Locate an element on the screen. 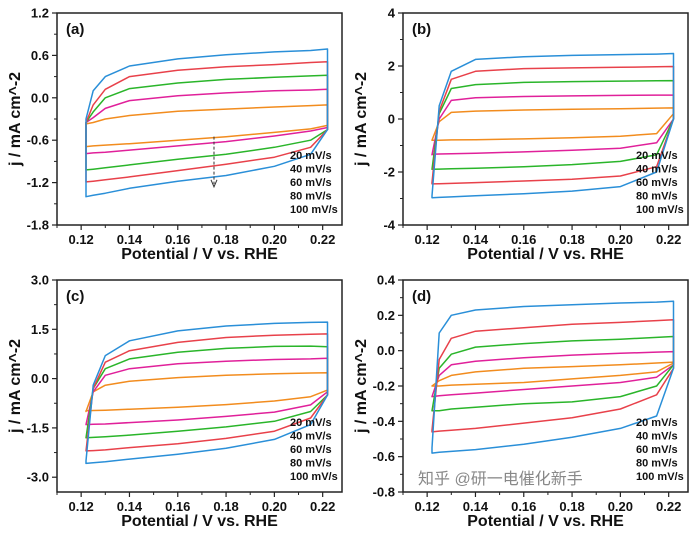  y-tick-label: -0.4 is located at coordinates (384, 421).